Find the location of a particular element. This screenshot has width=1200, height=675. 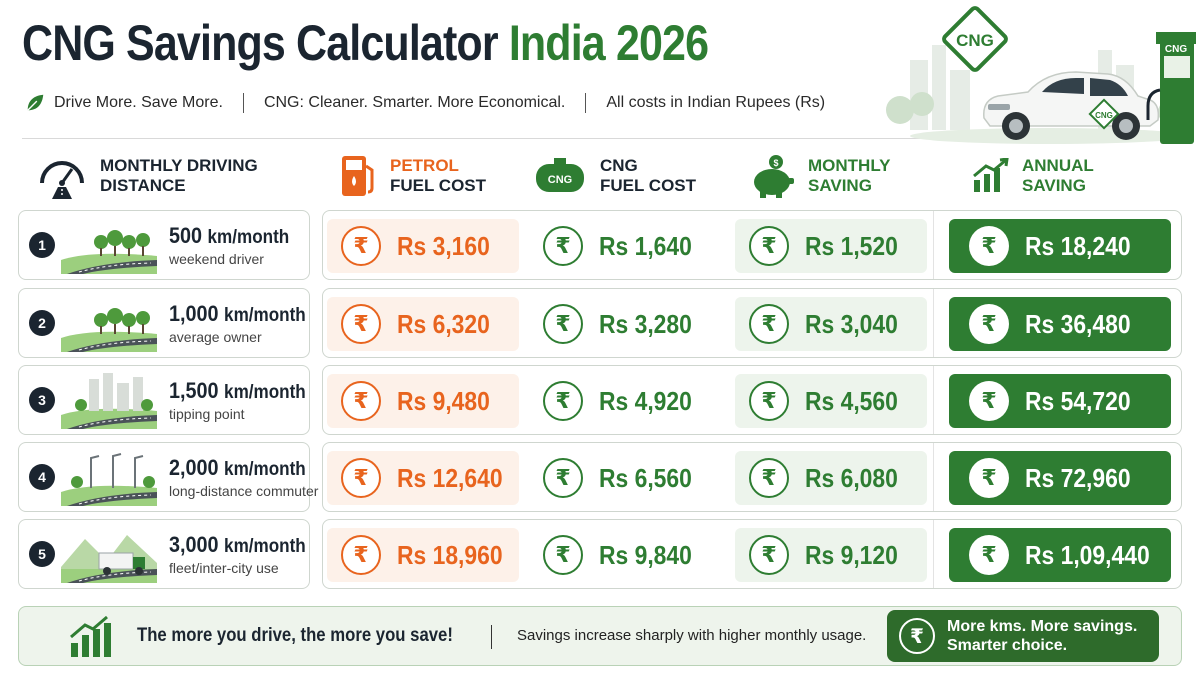

leaf-icon is located at coordinates (35, 102).